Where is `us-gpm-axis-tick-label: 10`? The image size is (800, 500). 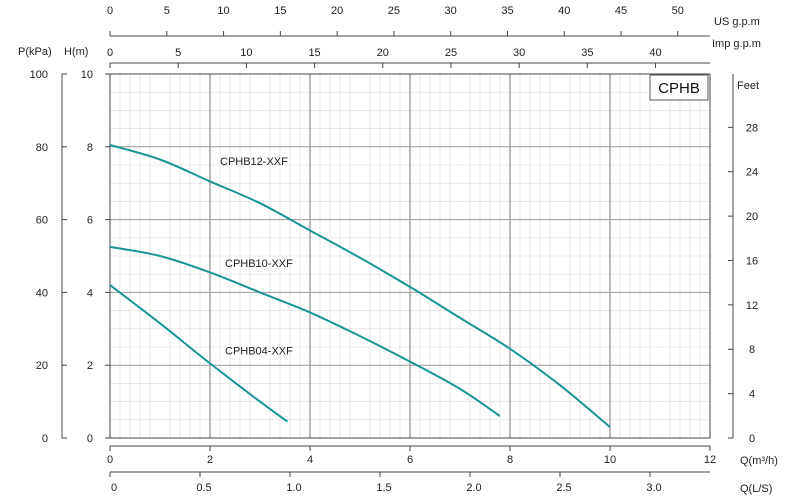
us-gpm-axis-tick-label: 10 is located at coordinates (223, 11).